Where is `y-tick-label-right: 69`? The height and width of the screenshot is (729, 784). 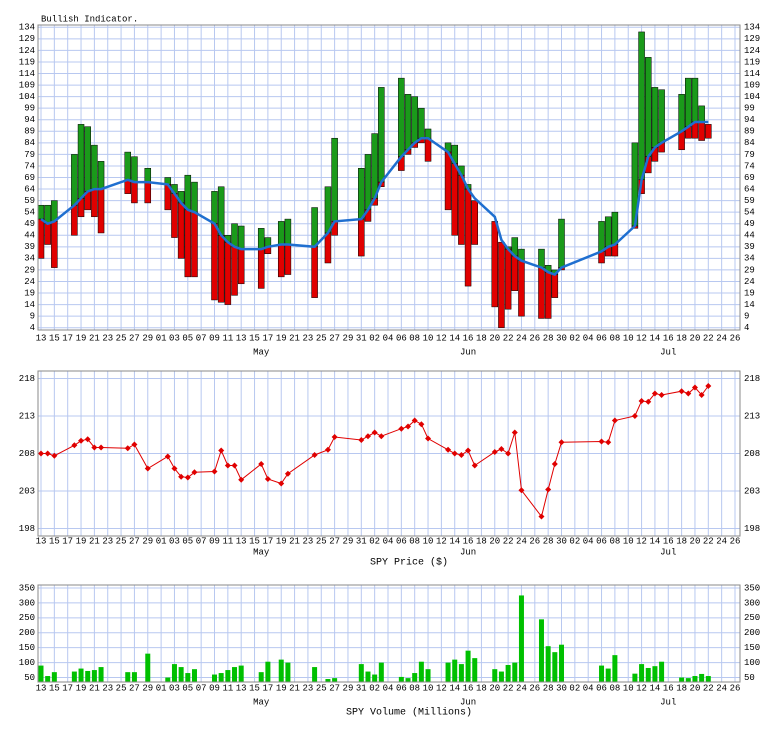
y-tick-label-right: 69 is located at coordinates (749, 178).